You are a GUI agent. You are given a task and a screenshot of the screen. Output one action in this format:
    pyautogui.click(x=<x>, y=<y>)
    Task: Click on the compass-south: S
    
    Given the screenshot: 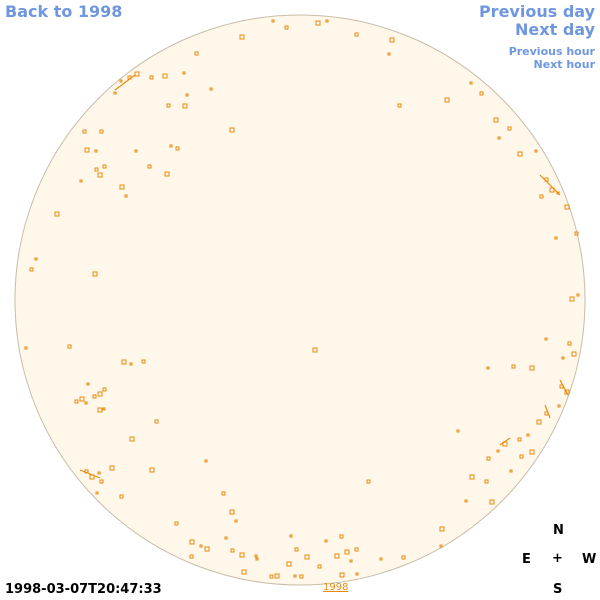 What is the action you would take?
    pyautogui.click(x=558, y=589)
    